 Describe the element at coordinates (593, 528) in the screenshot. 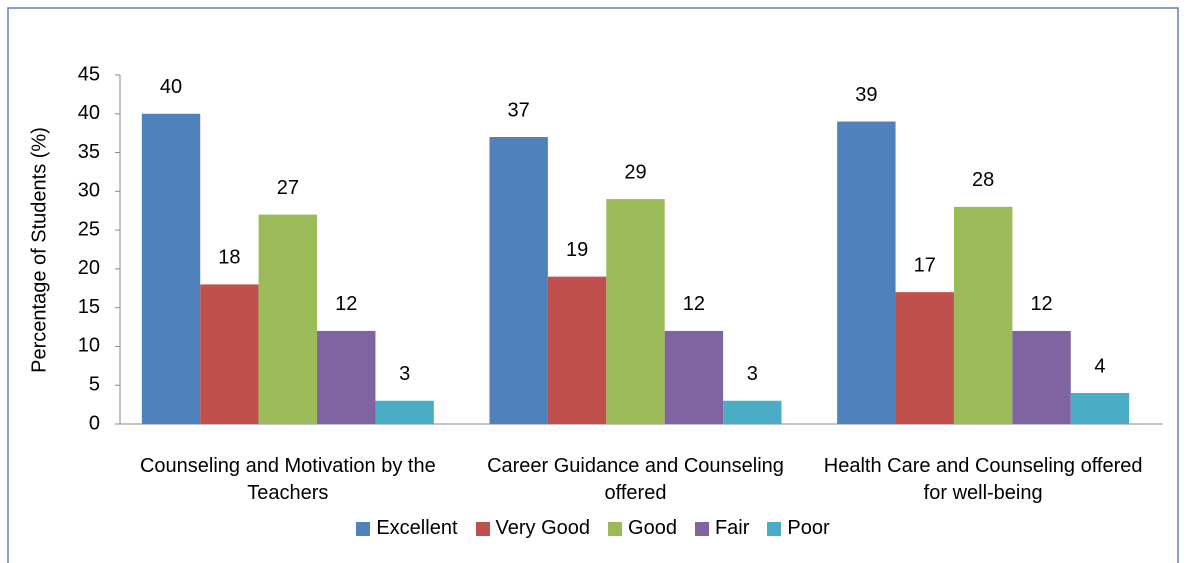

I see `legend: Excellent Very Good Good Fair Poor` at that location.